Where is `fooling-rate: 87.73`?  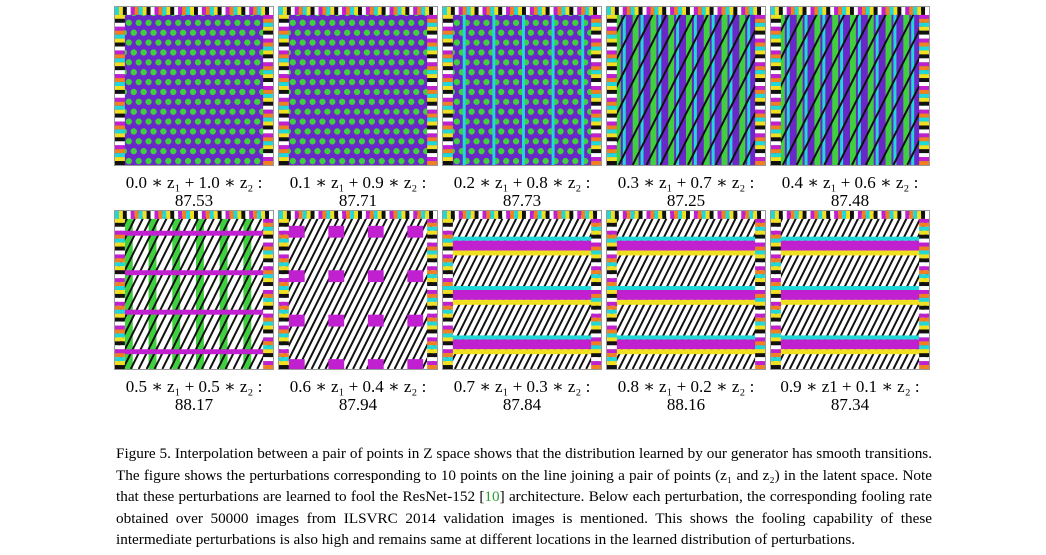 fooling-rate: 87.73 is located at coordinates (522, 200).